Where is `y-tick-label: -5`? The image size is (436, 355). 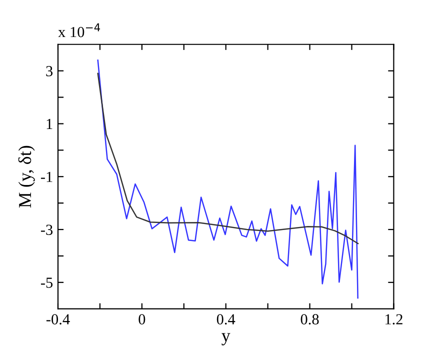 y-tick-label: -5 is located at coordinates (46, 283).